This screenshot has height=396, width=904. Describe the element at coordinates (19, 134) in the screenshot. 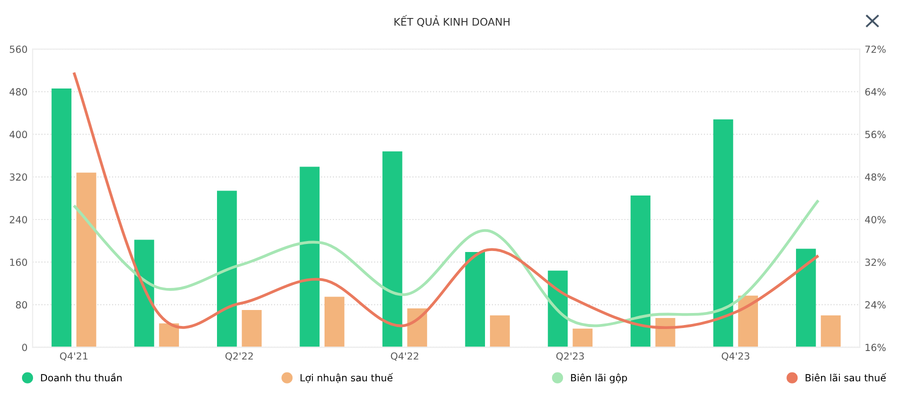

I see `y-tick-label: 400` at that location.